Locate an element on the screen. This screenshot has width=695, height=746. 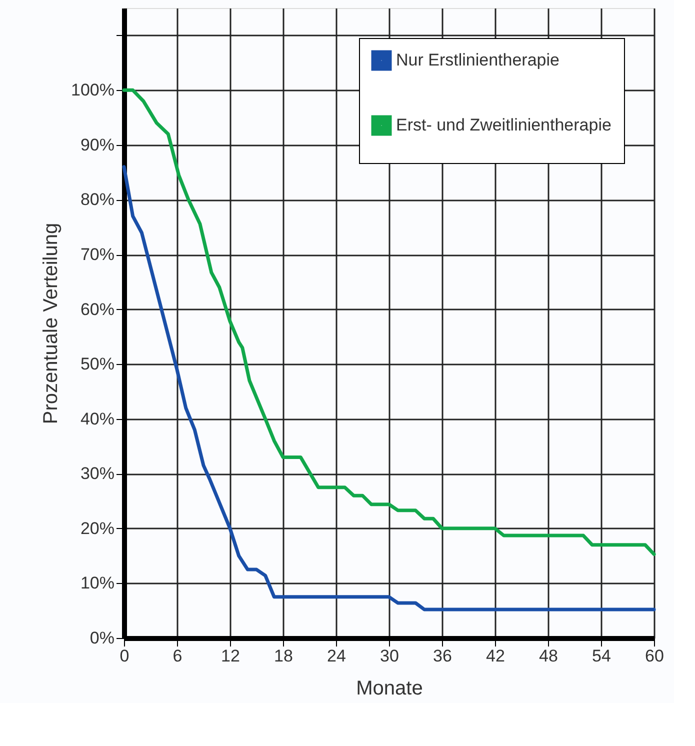
y-tick-label: 10% is located at coordinates (97, 583).